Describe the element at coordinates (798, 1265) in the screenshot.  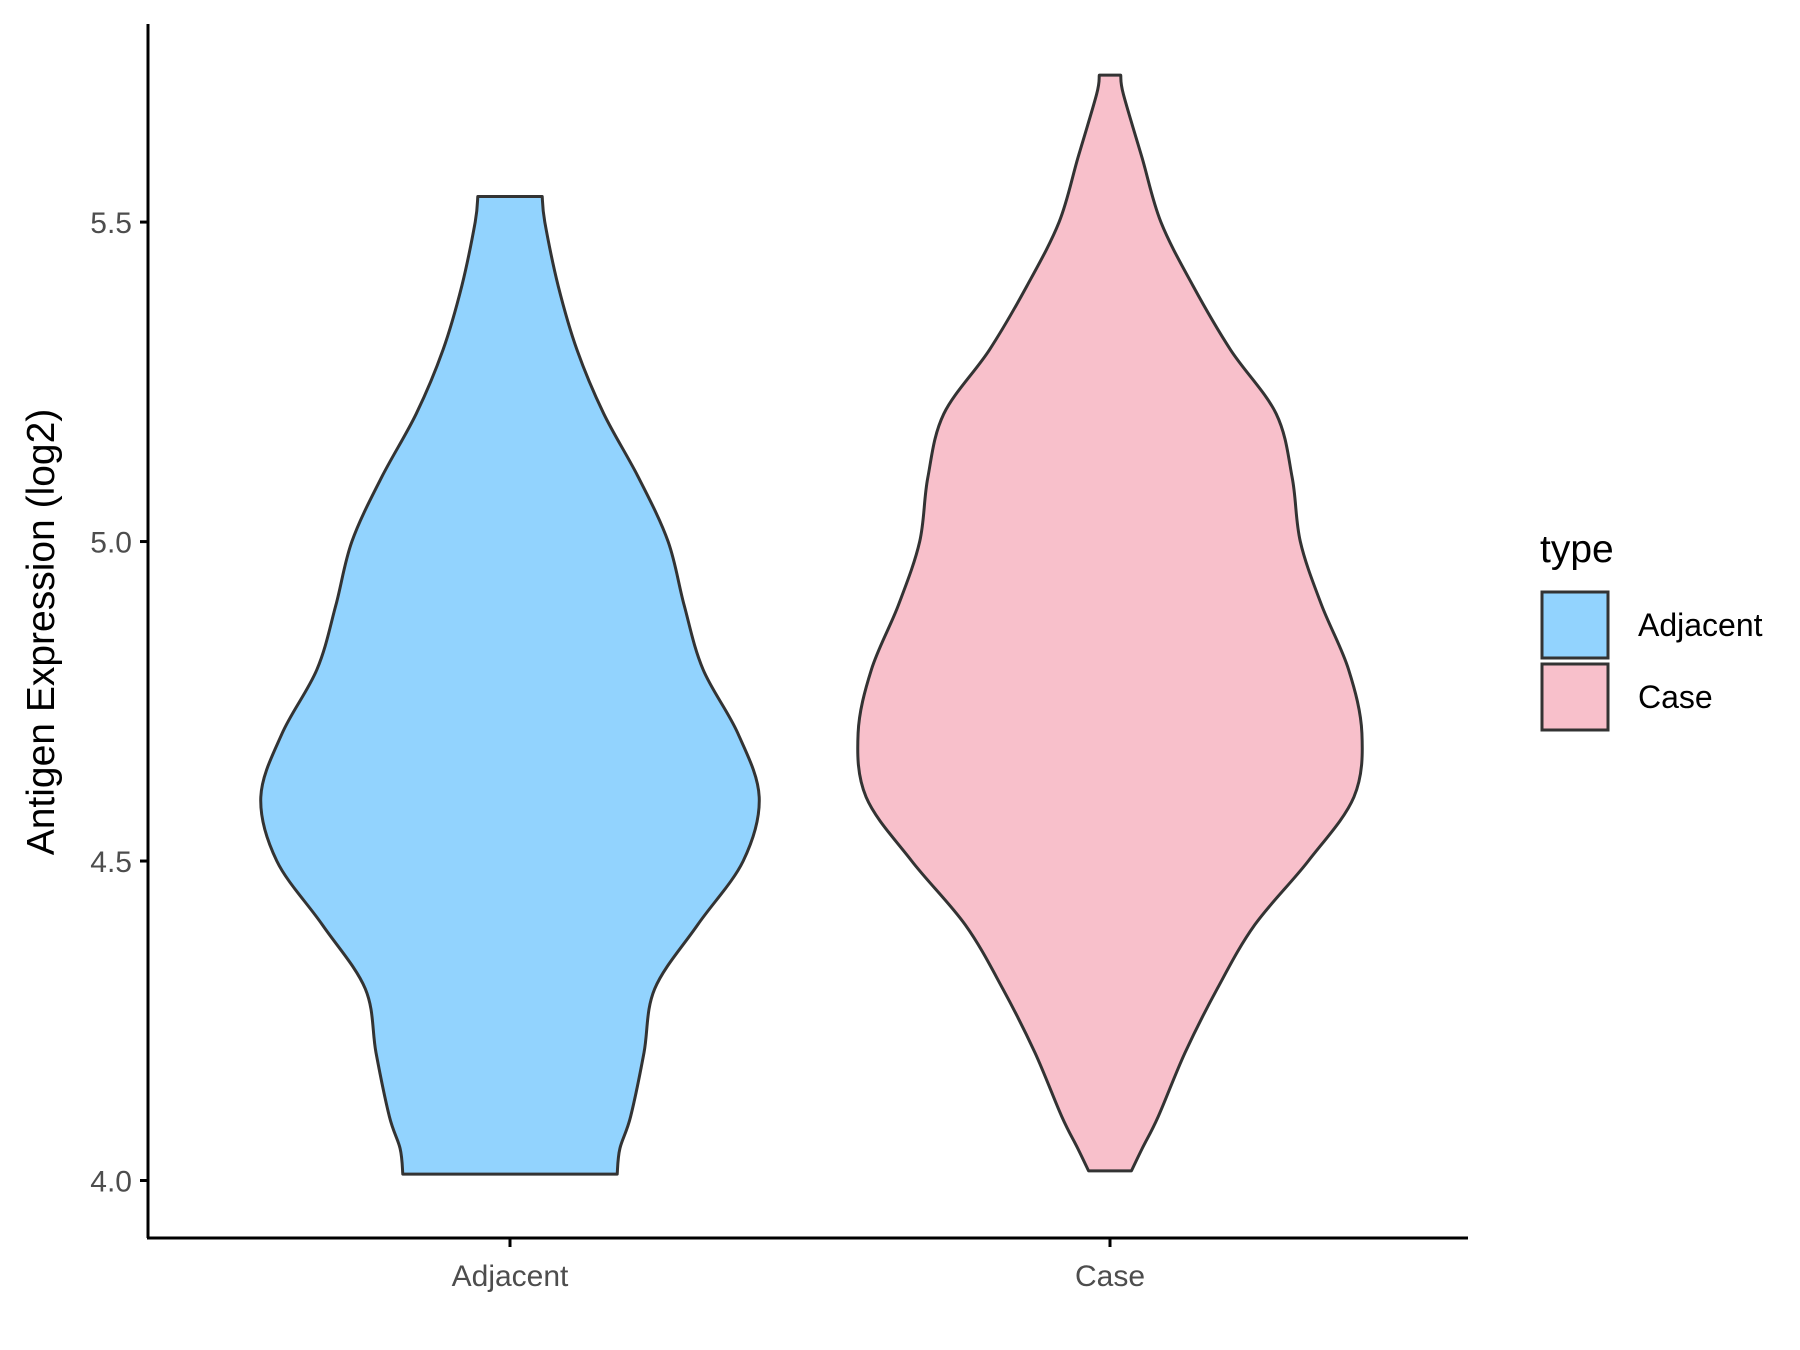
I see `x-ticks: Adjacent Case` at that location.